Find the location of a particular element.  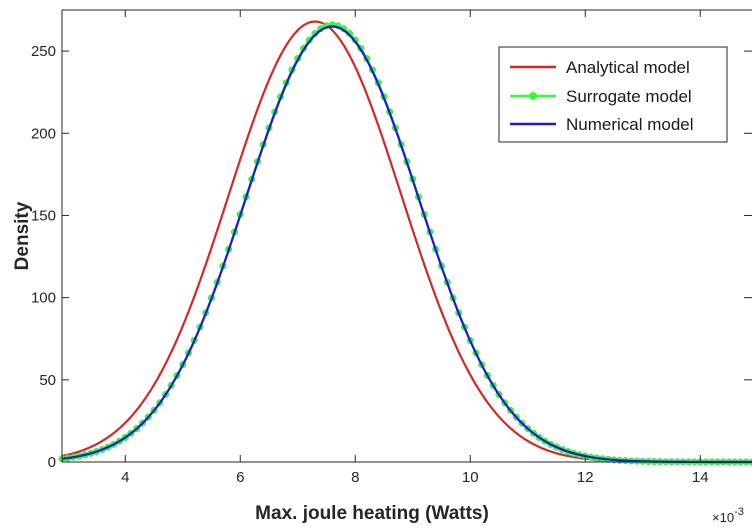

y-tick-label: 100 is located at coordinates (43, 298).